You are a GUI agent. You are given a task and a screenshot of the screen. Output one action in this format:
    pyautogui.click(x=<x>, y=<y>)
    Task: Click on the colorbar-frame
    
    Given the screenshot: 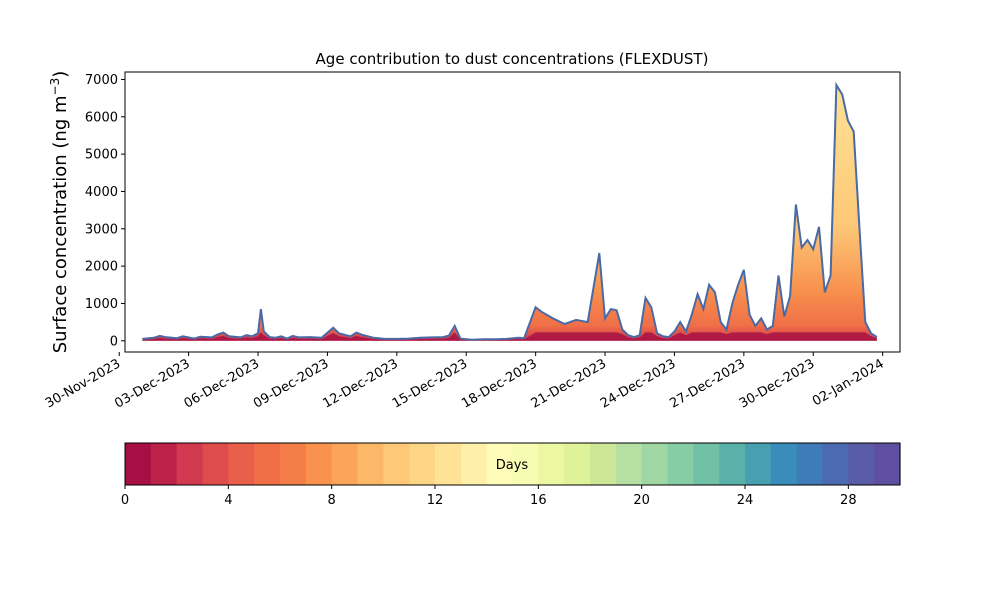 What is the action you would take?
    pyautogui.click(x=512, y=464)
    